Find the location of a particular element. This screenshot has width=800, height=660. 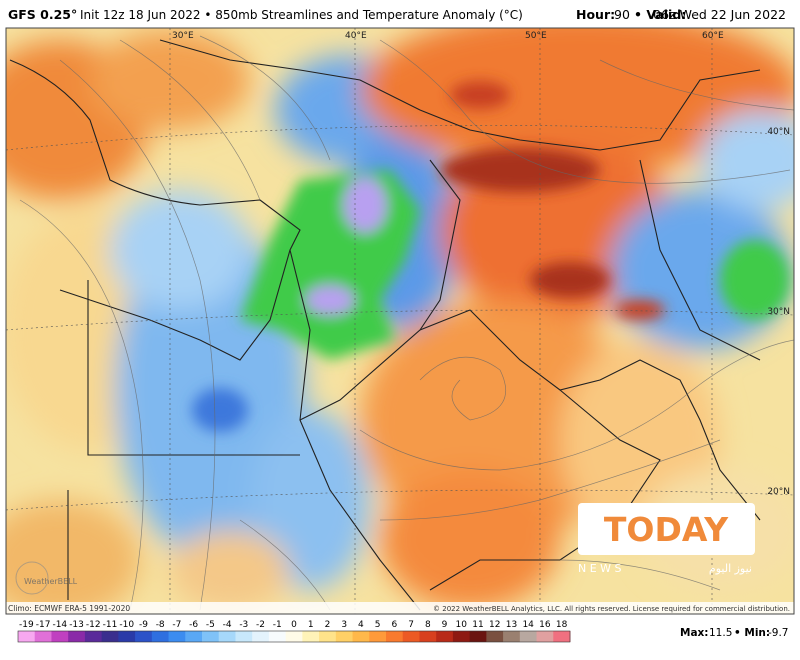

colorbar-label: -17 is located at coordinates (43, 625).